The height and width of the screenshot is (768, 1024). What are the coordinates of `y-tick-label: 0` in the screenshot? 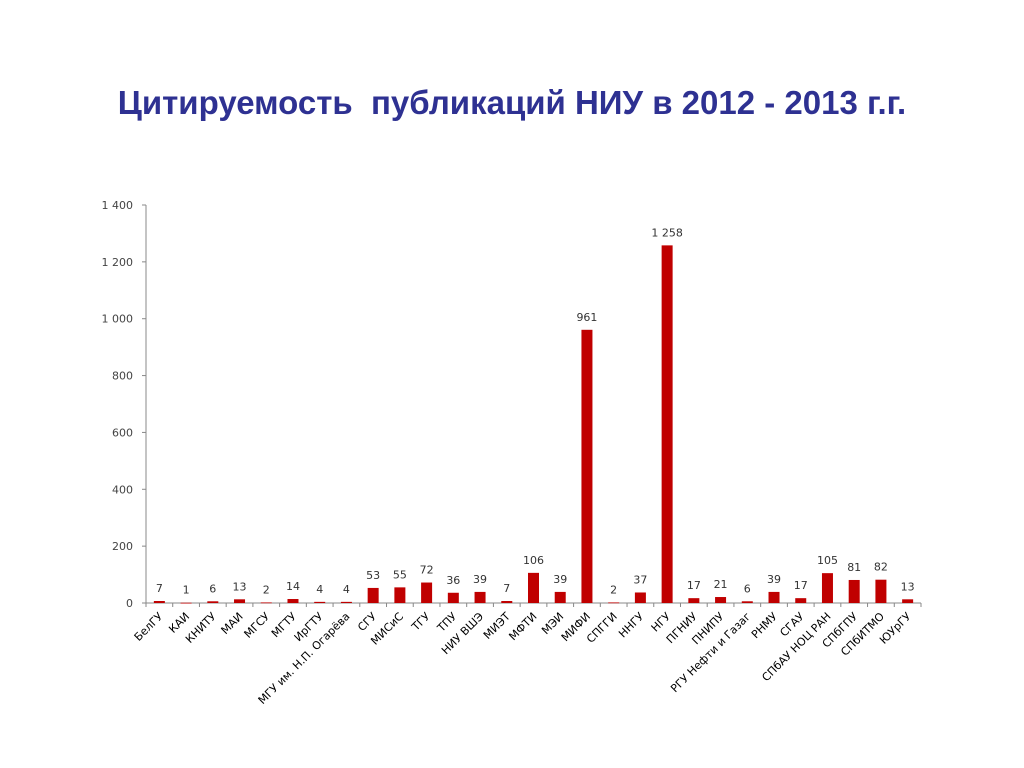 It's located at (129, 603).